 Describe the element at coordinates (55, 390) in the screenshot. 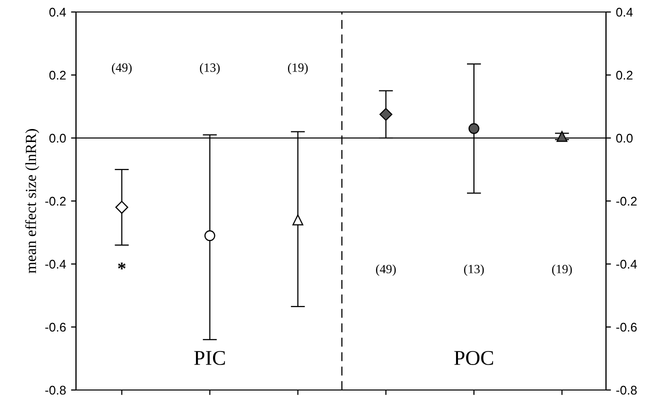

I see `y-tick-label: -0.8` at that location.